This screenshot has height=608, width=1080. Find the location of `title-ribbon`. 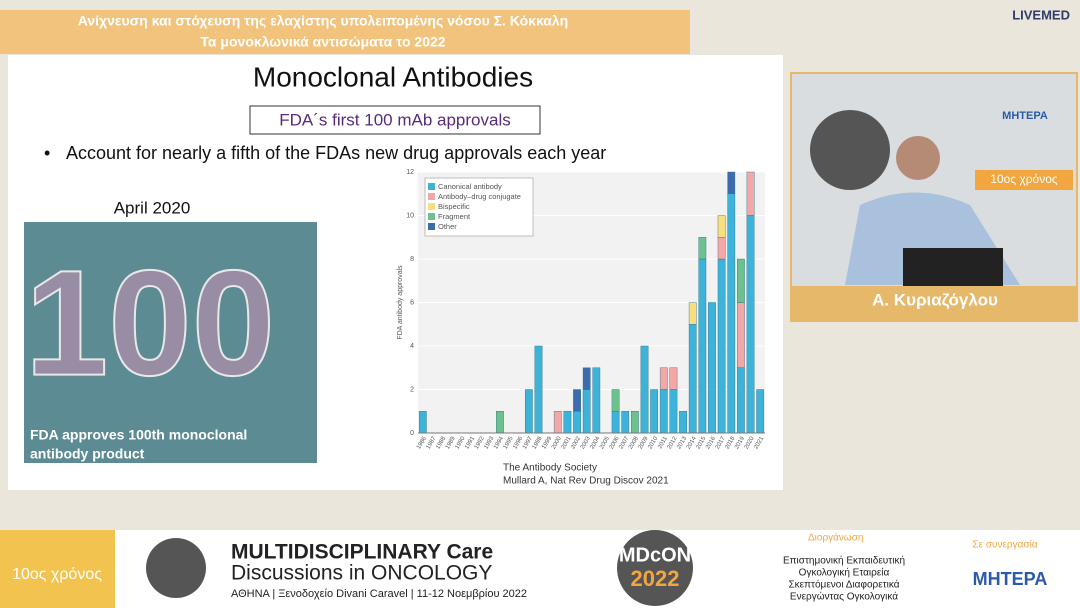

title-ribbon is located at coordinates (345, 32).